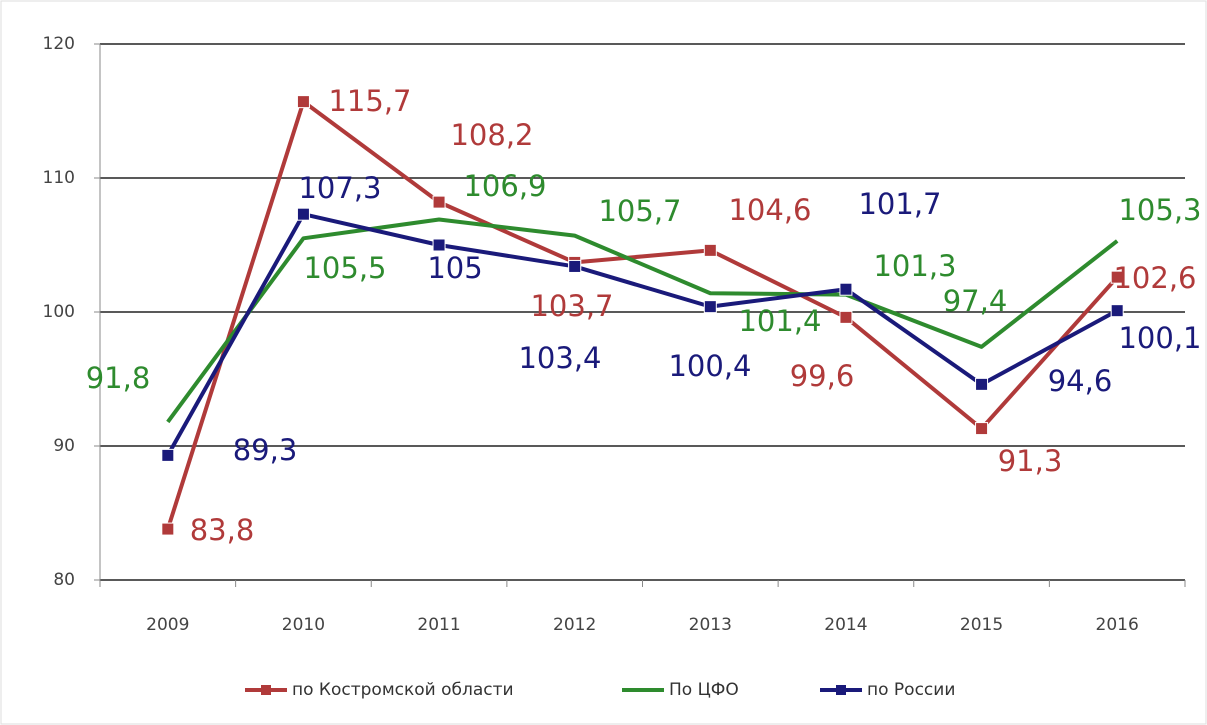 The width and height of the screenshot is (1207, 725). What do you see at coordinates (822, 376) in the screenshot?
I see `data-label: 99,6` at bounding box center [822, 376].